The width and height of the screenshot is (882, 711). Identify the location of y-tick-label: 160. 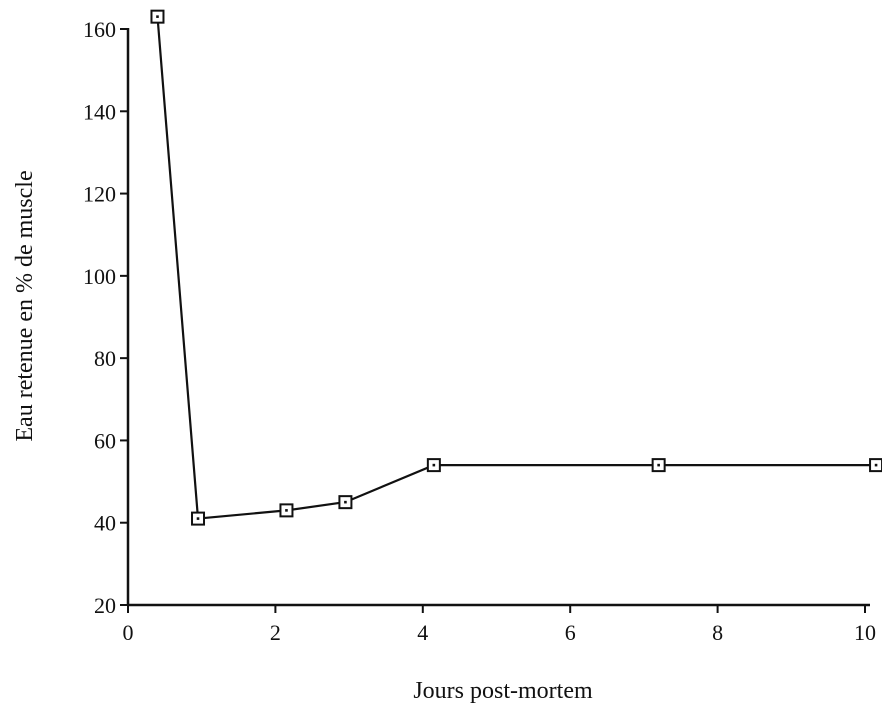
(99, 29).